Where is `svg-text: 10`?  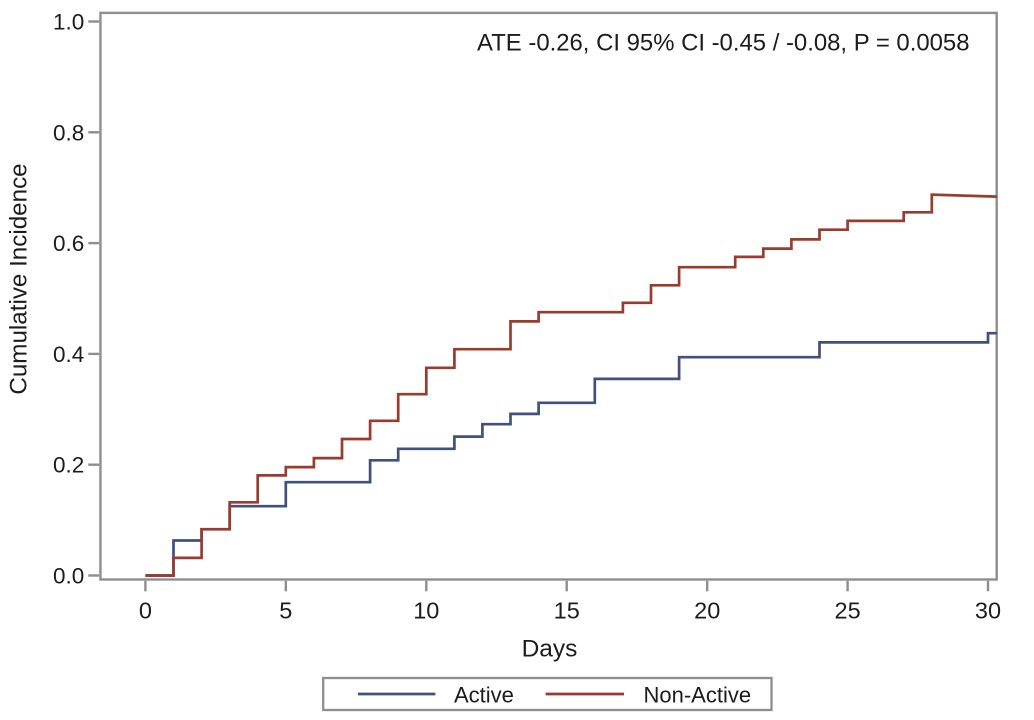
svg-text: 10 is located at coordinates (426, 611).